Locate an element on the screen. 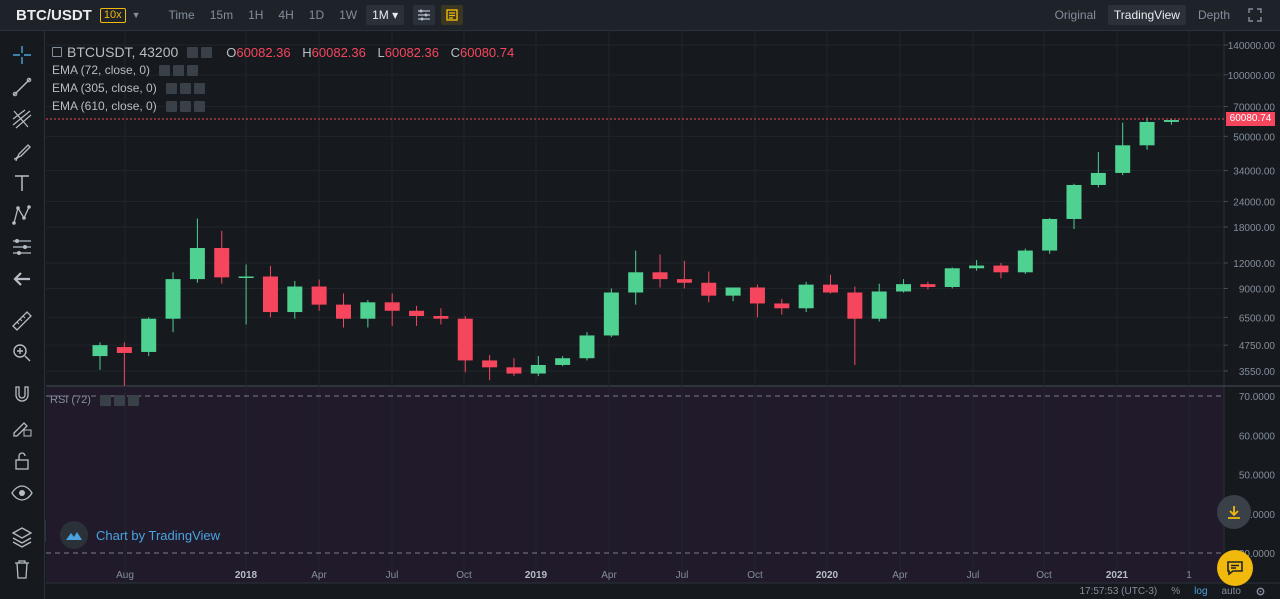  interval-4h: 4H is located at coordinates (286, 15).